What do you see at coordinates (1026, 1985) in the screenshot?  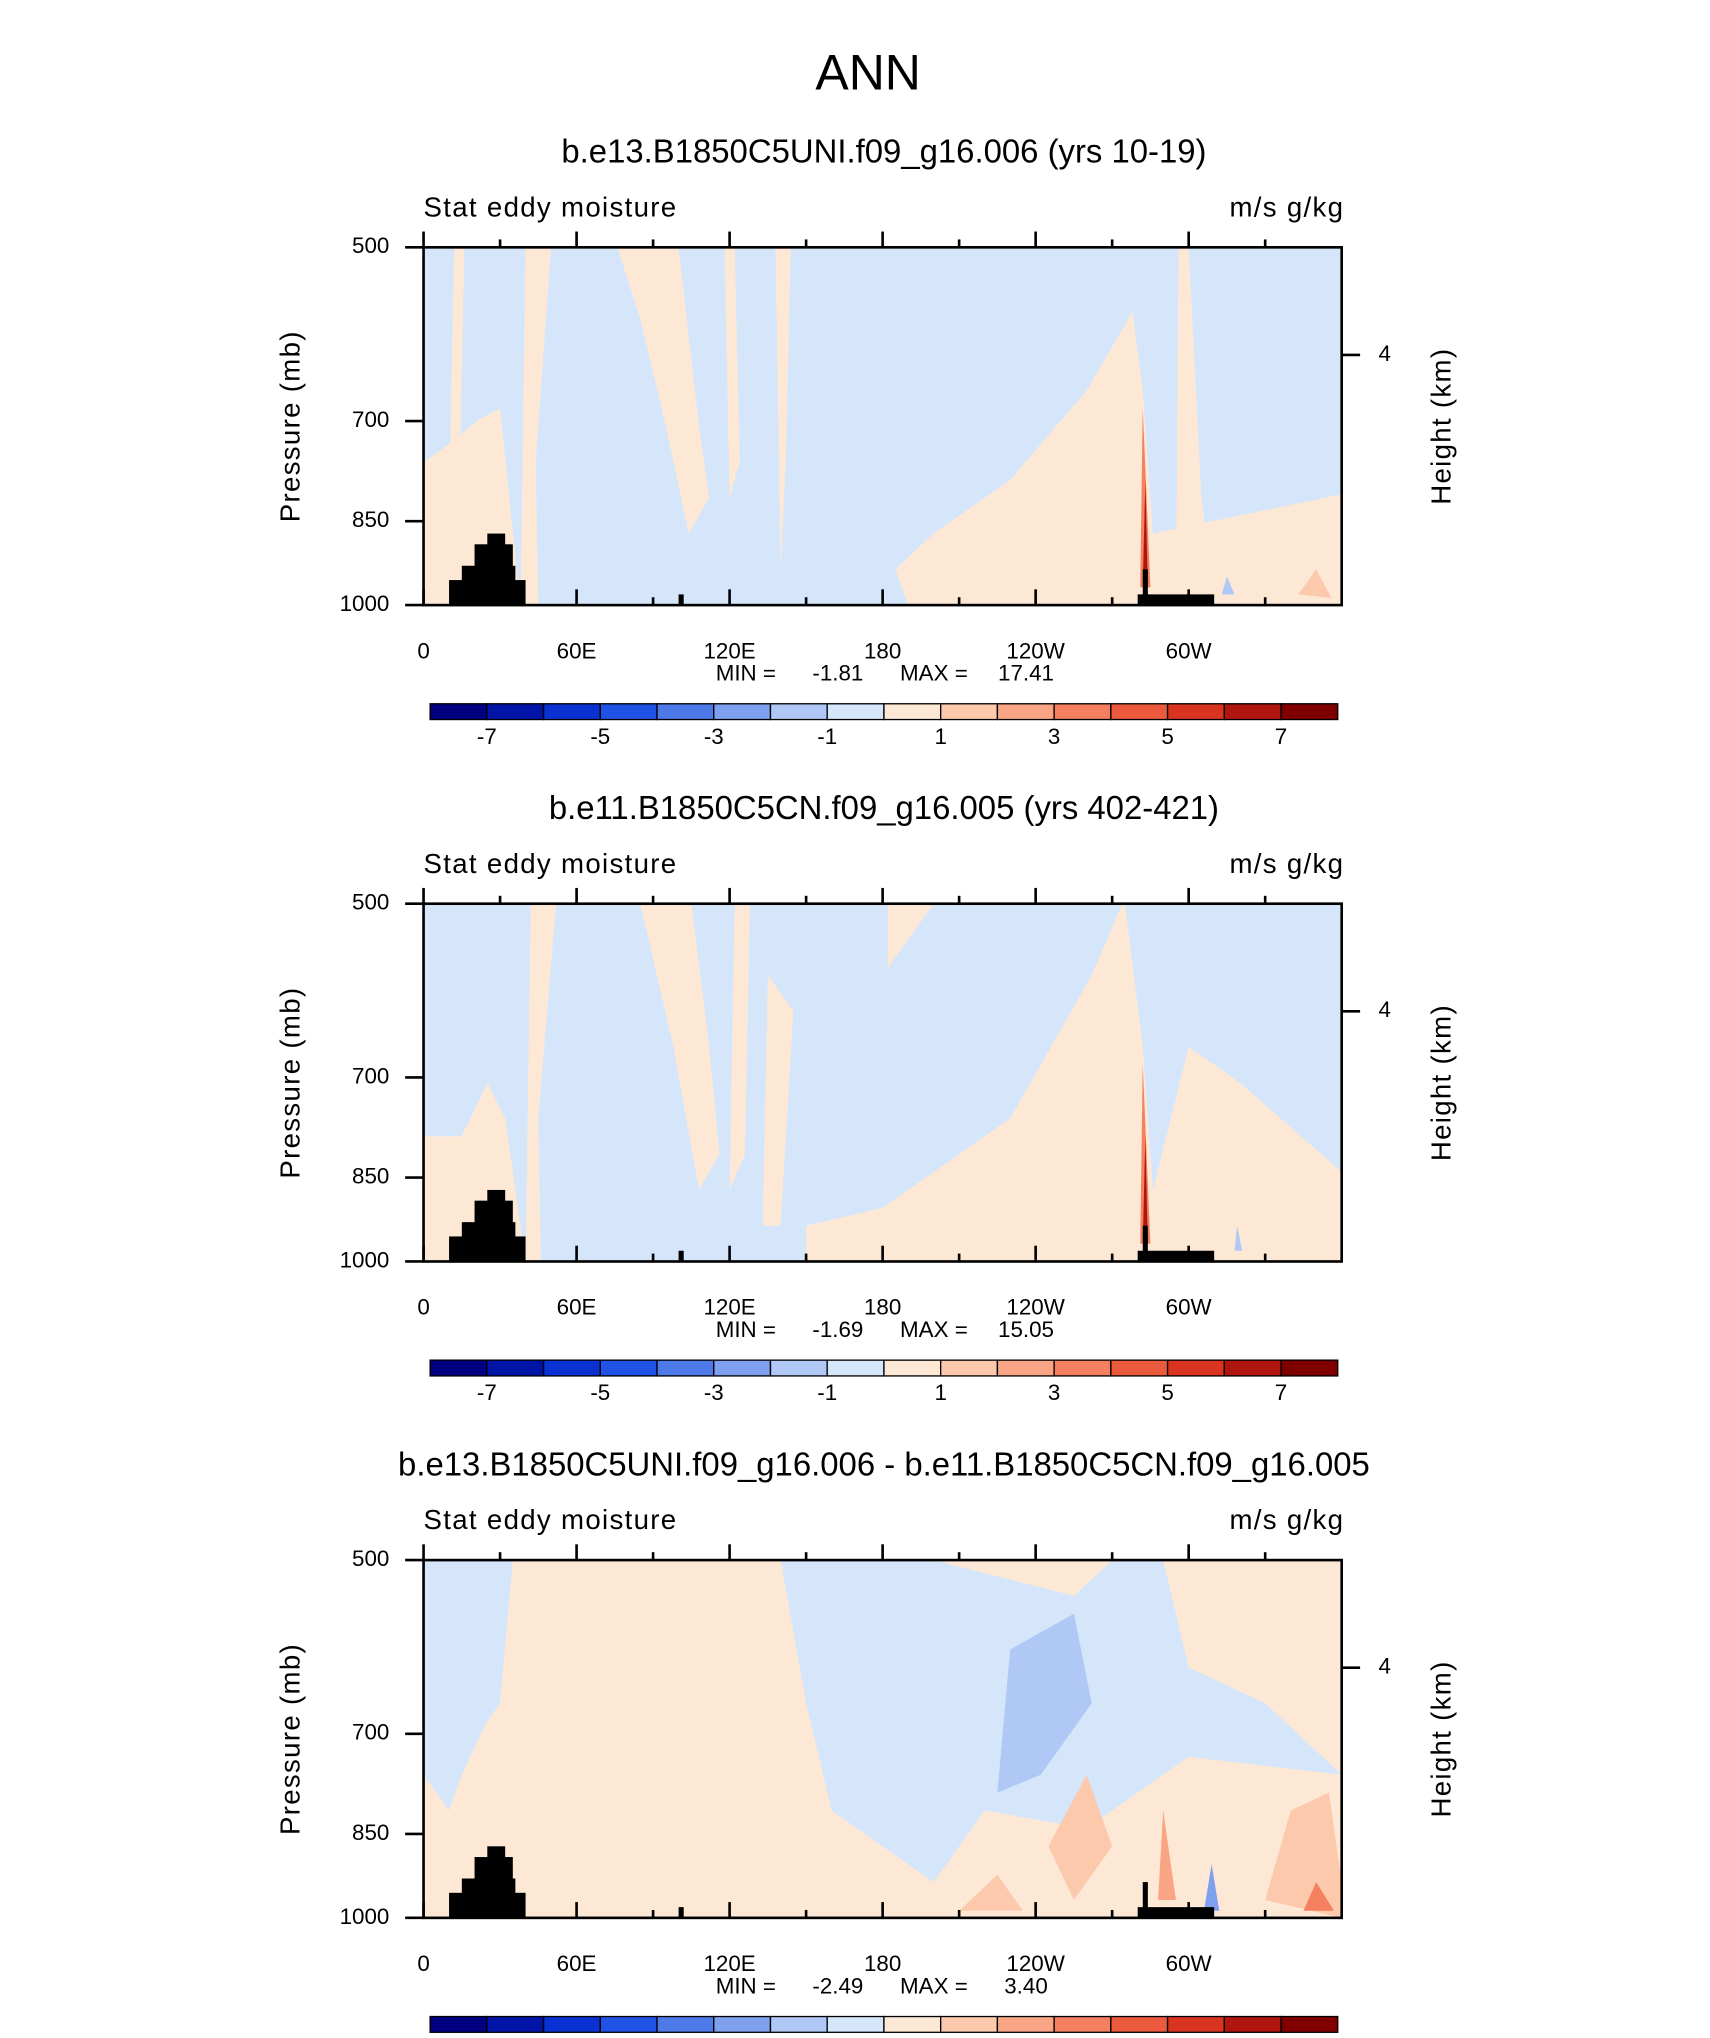 I see `max-value: 3.40` at bounding box center [1026, 1985].